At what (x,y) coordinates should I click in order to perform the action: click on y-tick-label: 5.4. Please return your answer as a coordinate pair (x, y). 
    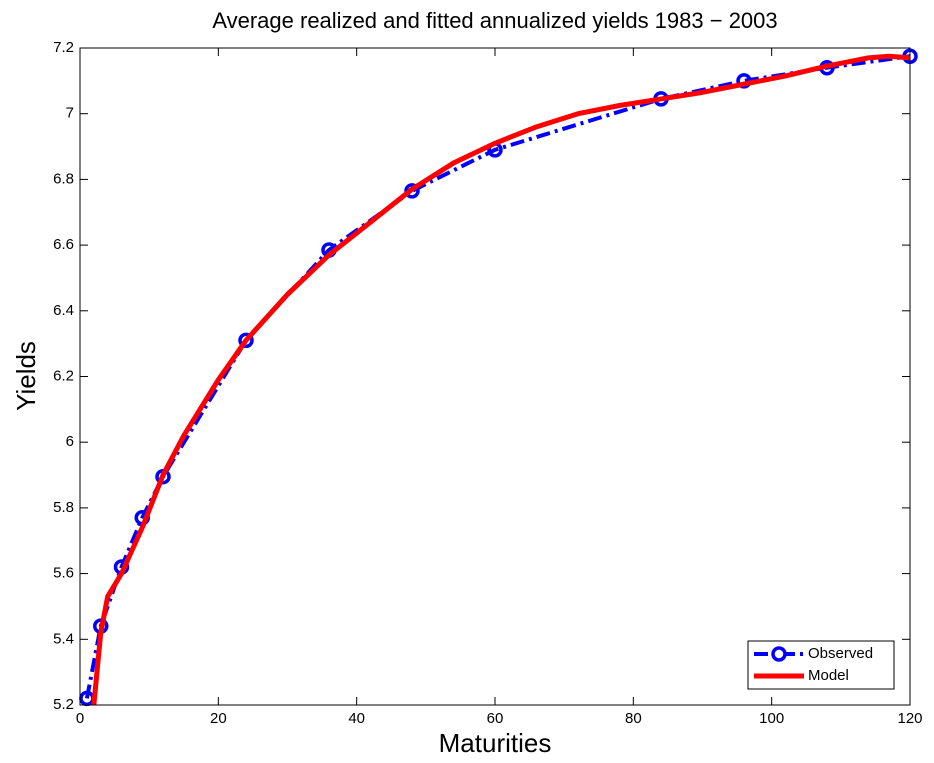
    Looking at the image, I should click on (63, 638).